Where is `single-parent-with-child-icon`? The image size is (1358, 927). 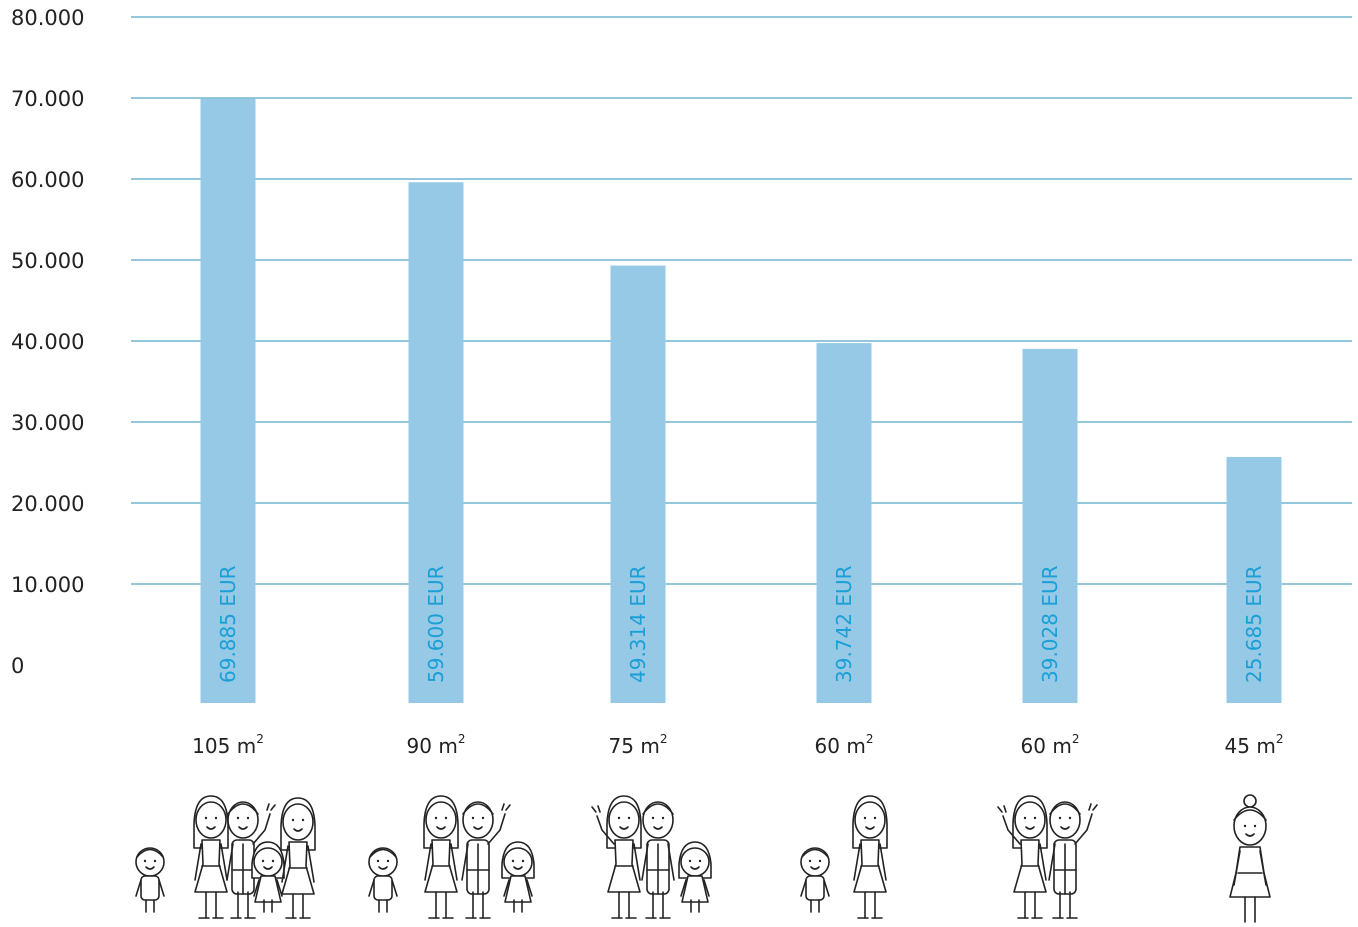 single-parent-with-child-icon is located at coordinates (844, 857).